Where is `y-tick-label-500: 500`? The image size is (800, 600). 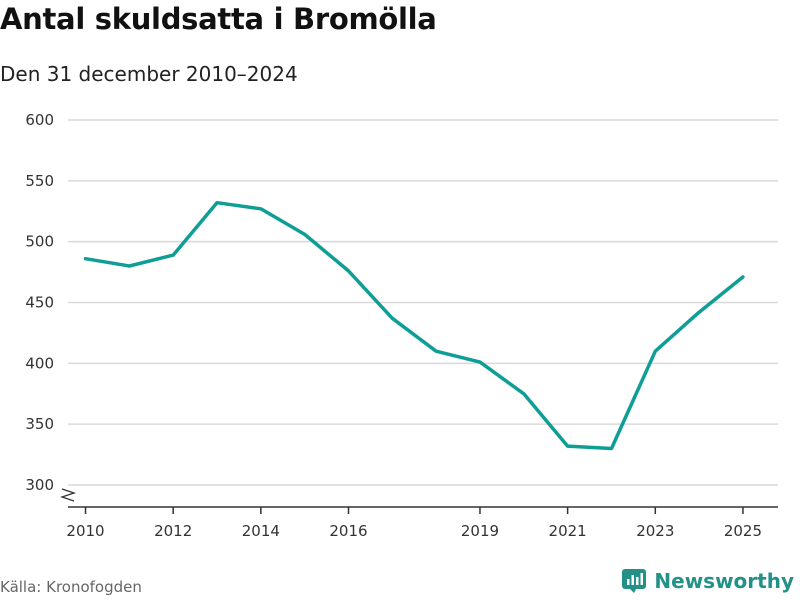
y-tick-label-500: 500 is located at coordinates (39, 242).